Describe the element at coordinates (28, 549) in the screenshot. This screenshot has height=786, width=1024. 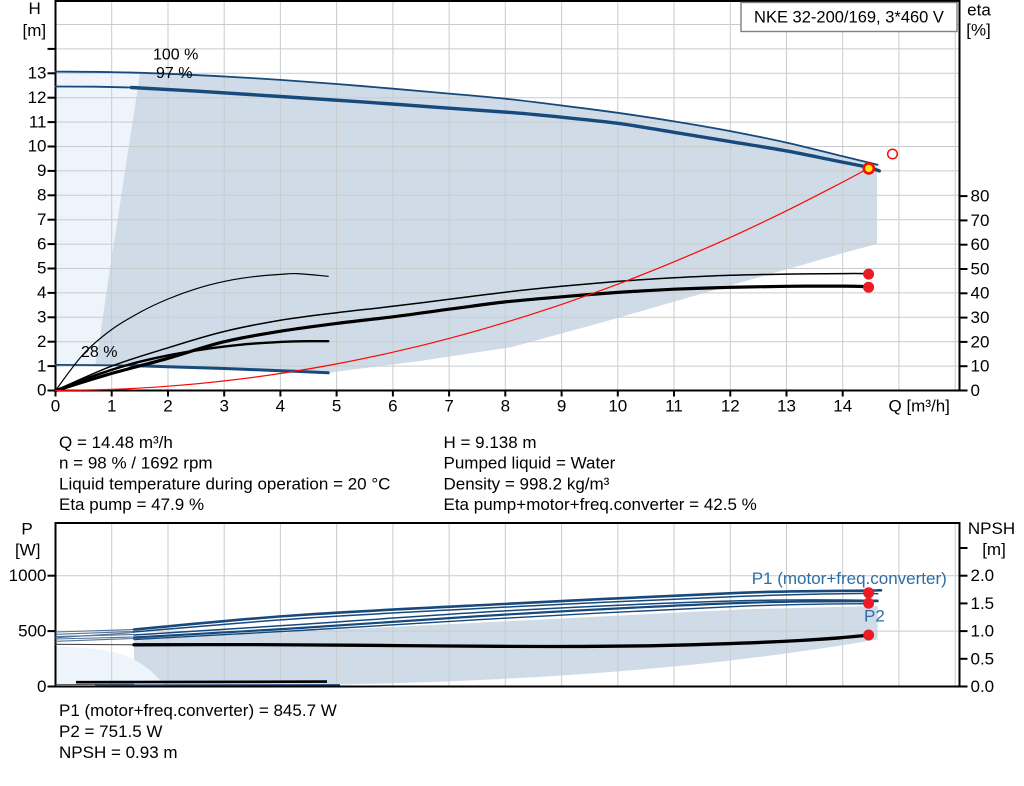
I see `svg-text: [W]` at that location.